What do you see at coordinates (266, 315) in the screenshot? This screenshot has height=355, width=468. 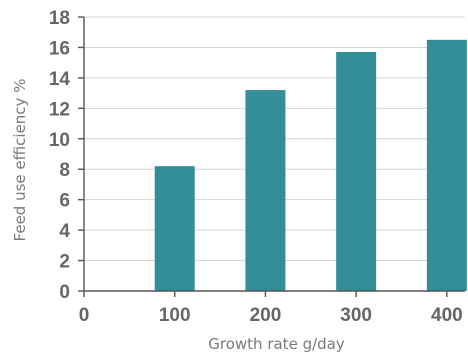 I see `x-tick-label: 200` at bounding box center [266, 315].